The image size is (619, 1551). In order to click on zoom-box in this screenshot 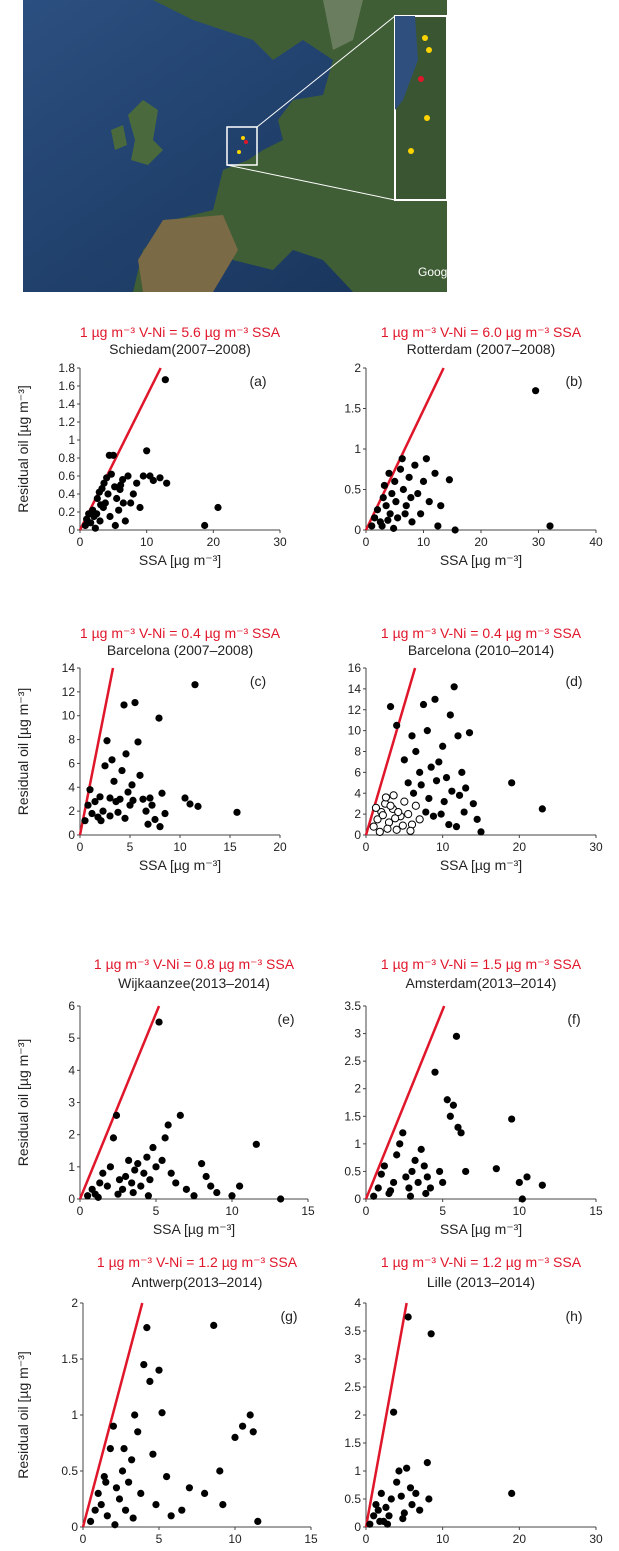, I will do `click(242, 146)`.